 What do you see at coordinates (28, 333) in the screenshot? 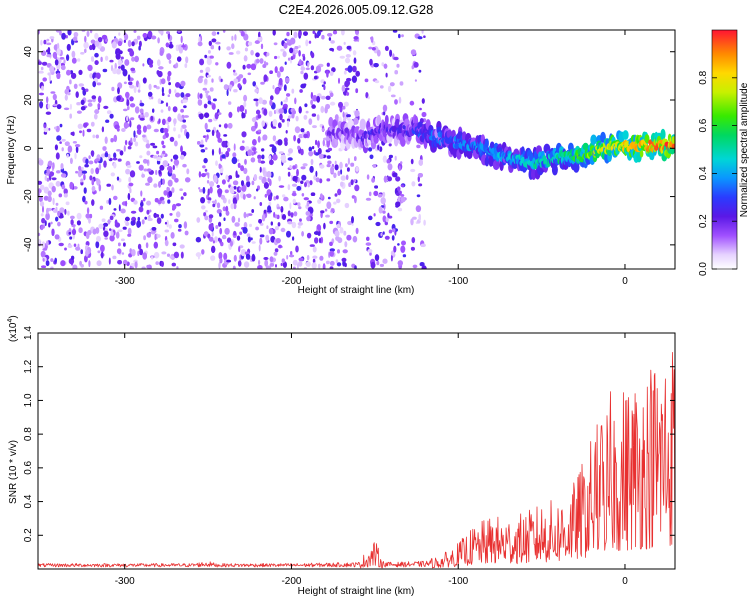
I see `snr-y-tick-label: 1.4` at bounding box center [28, 333].